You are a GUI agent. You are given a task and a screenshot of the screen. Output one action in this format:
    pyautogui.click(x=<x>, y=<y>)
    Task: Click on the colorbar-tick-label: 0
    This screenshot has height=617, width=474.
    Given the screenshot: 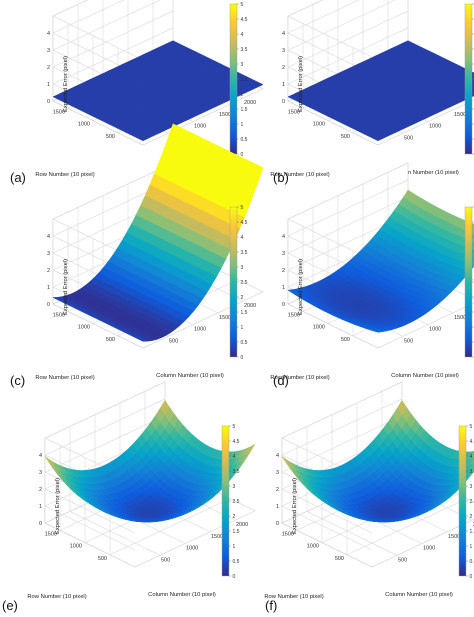 What is the action you would take?
    pyautogui.click(x=234, y=577)
    